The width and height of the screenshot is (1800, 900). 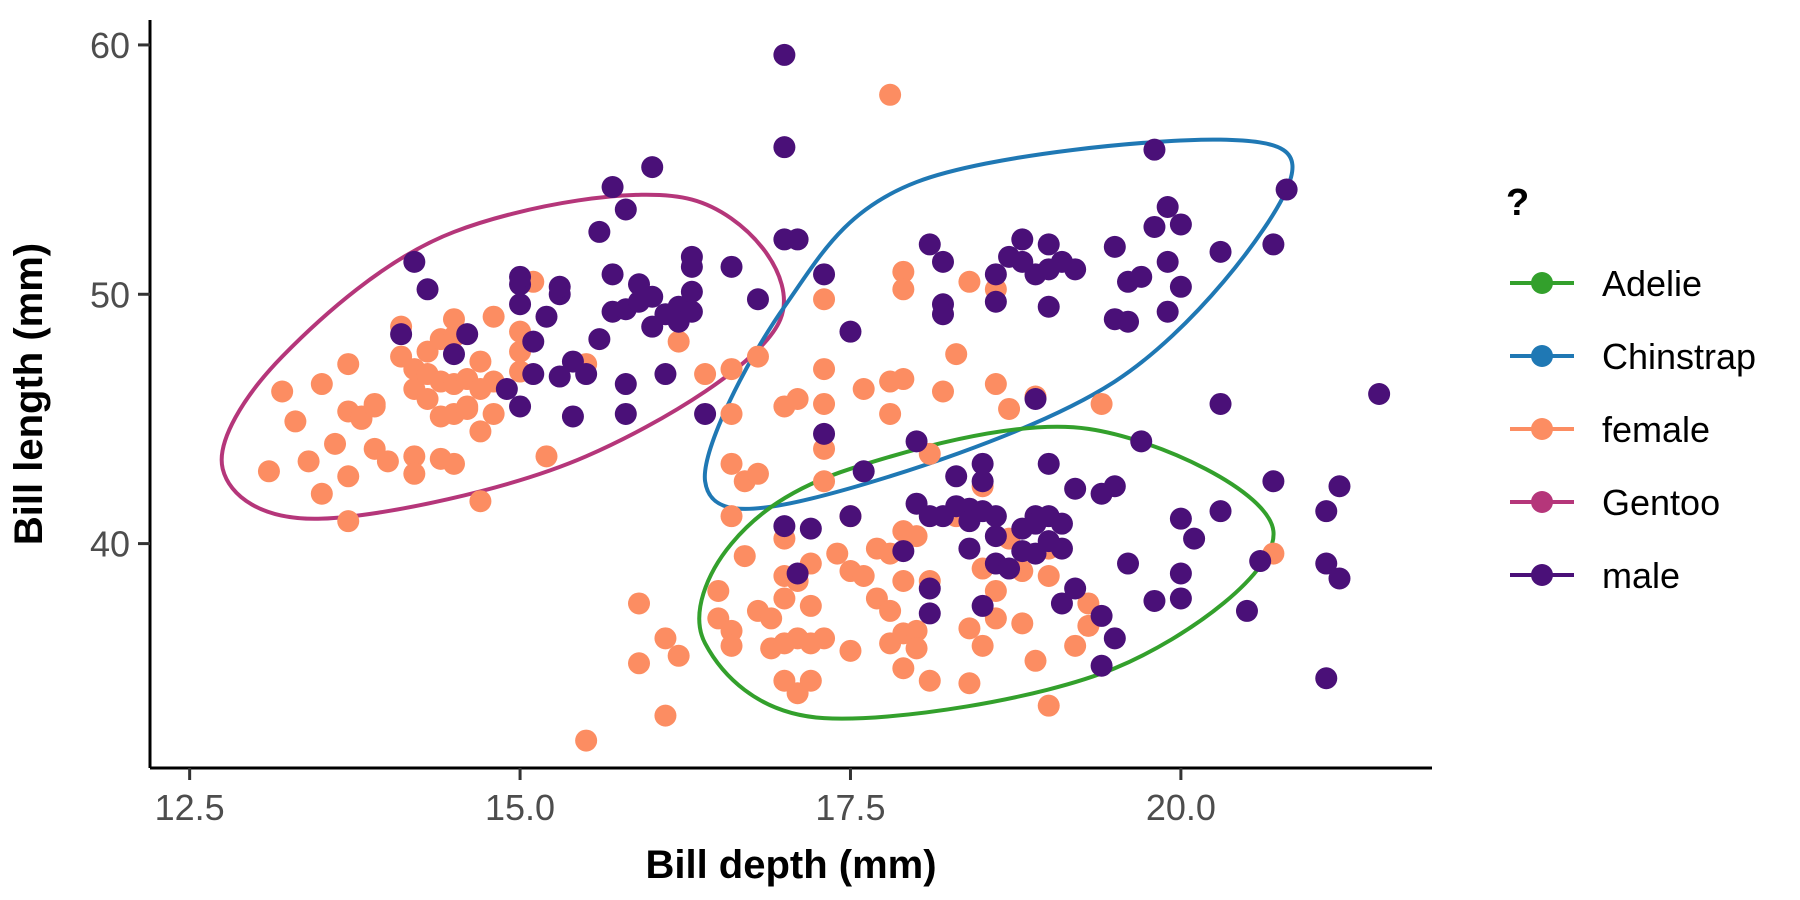 What do you see at coordinates (685, 798) in the screenshot?
I see `x-axis-ticks: 12.5 15.0 17.5 20.0` at bounding box center [685, 798].